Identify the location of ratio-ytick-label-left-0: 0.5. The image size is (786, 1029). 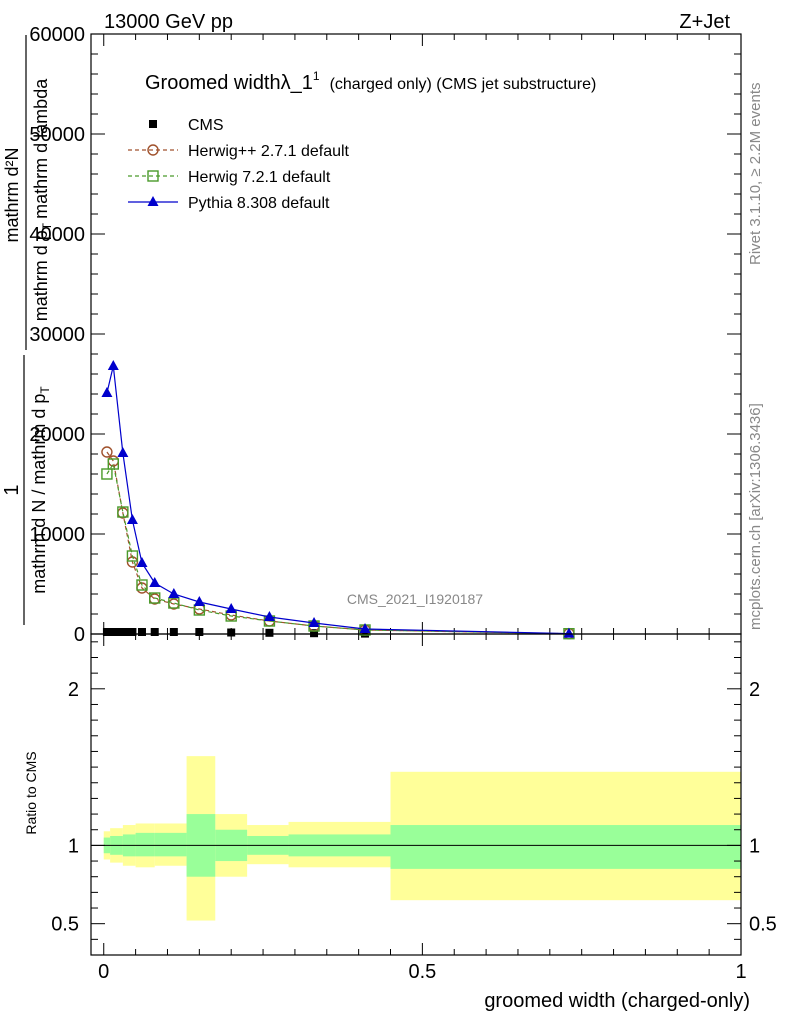
(65, 925).